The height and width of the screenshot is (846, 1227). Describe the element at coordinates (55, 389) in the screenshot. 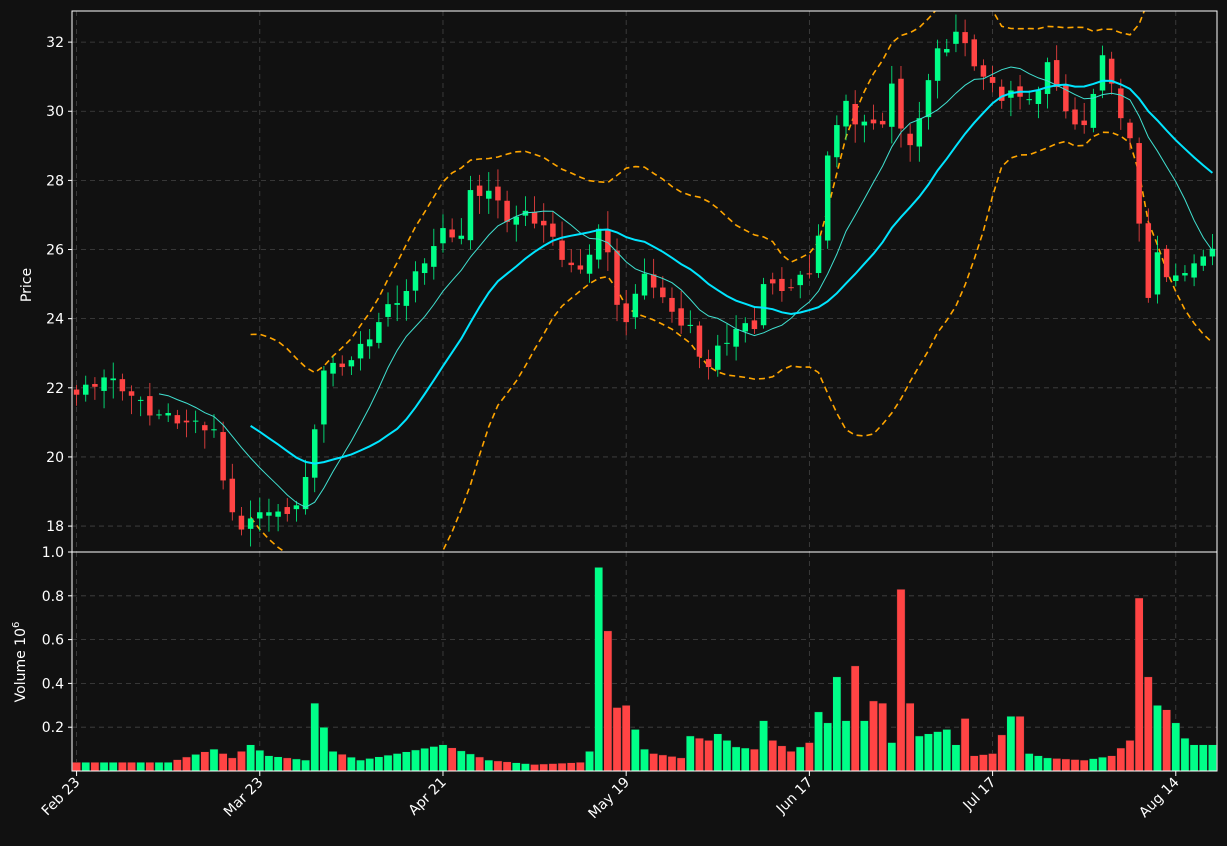

I see `price-tick-label: 22` at that location.